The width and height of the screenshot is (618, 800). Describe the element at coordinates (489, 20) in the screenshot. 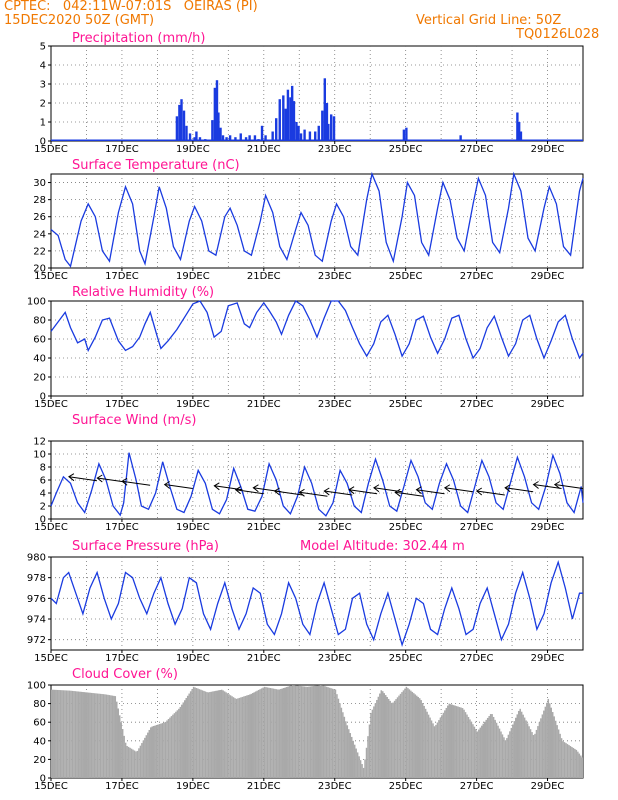

I see `header-right1: Vertical Grid Line: 50Z` at that location.